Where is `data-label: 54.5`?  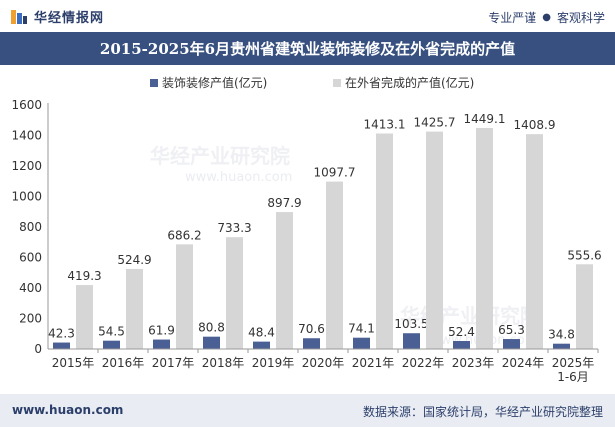 data-label: 54.5 is located at coordinates (111, 332).